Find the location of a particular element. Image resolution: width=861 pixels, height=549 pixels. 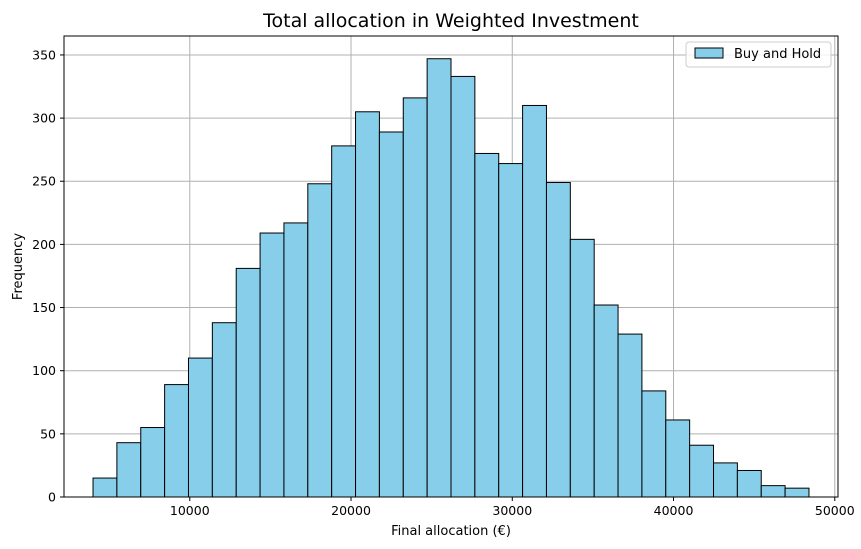

x-tick-label: 50000 is located at coordinates (835, 510).